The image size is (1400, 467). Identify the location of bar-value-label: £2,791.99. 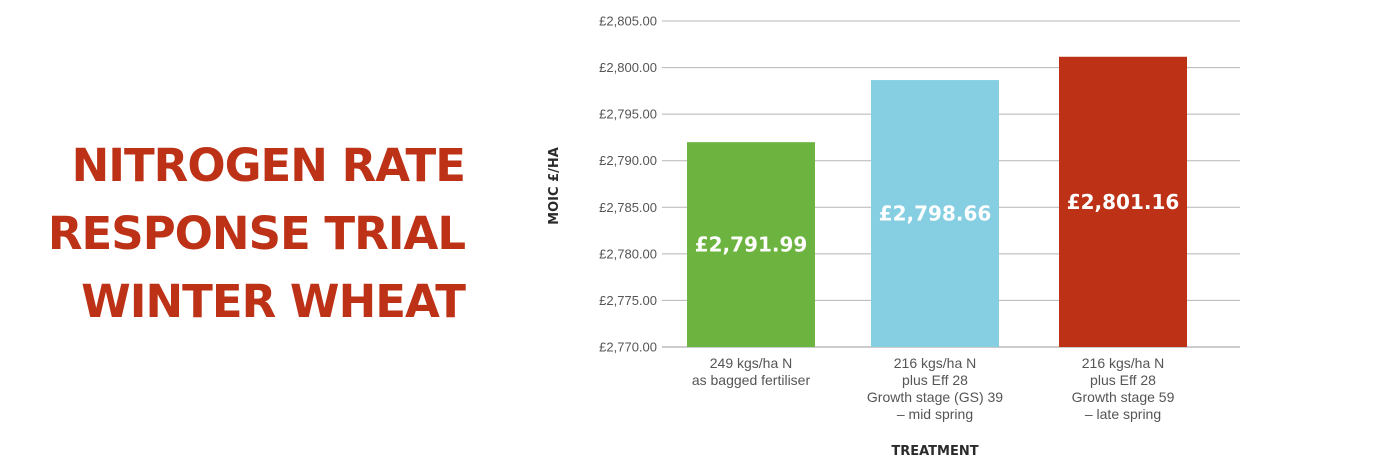
(751, 245).